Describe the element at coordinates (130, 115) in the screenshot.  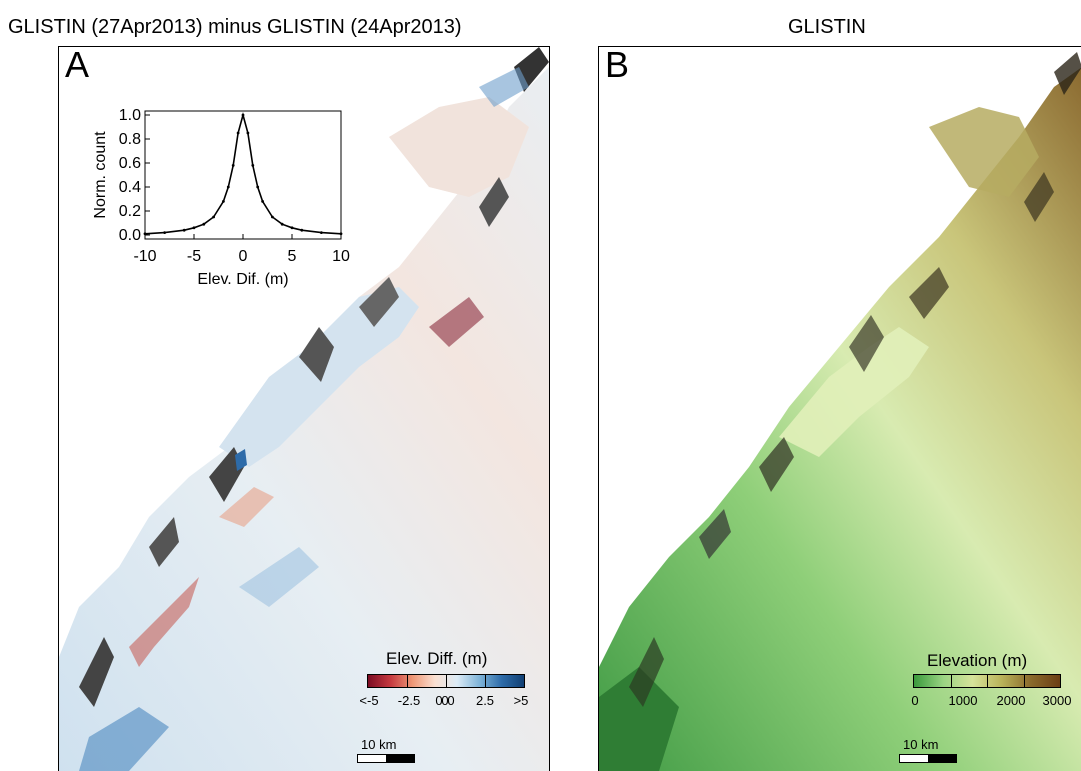
I see `inset-y-tick-label: 1.0` at that location.